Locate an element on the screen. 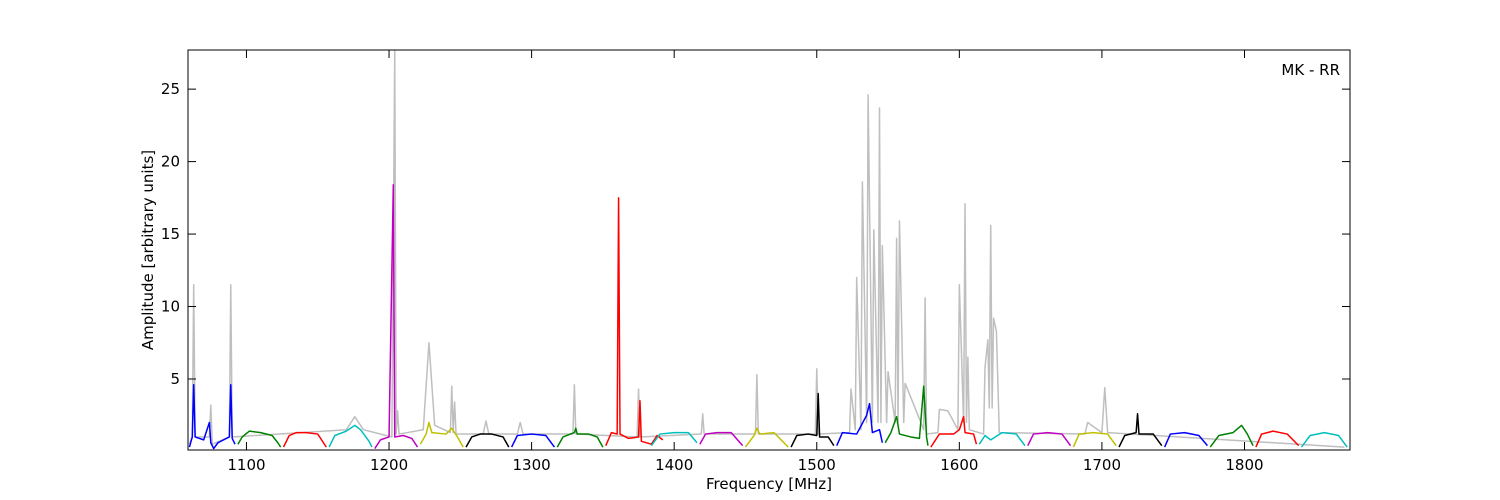  x-tick-label: 1100 is located at coordinates (246, 465).